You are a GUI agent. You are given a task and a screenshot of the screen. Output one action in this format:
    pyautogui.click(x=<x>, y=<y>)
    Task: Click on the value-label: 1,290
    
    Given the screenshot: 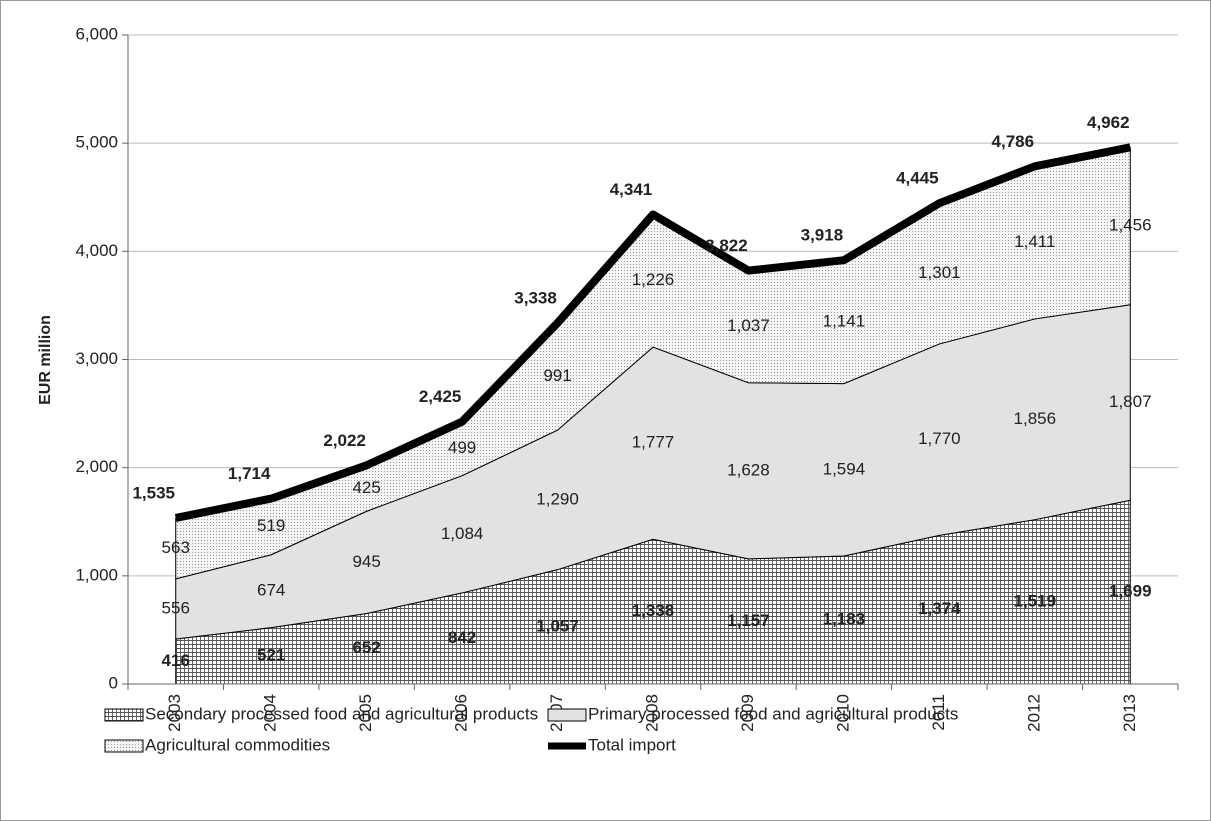 What is the action you would take?
    pyautogui.click(x=557, y=498)
    